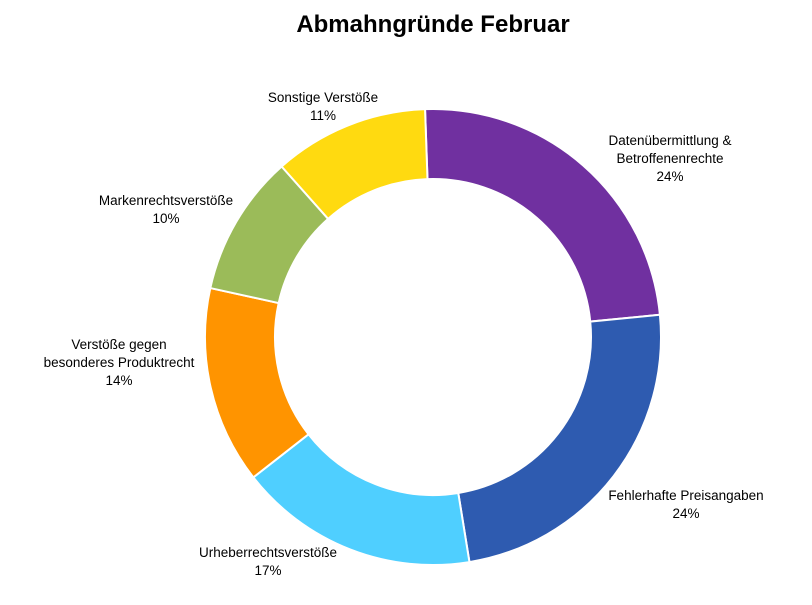 The width and height of the screenshot is (812, 605). I want to click on slice-percent-label: 11%, so click(323, 115).